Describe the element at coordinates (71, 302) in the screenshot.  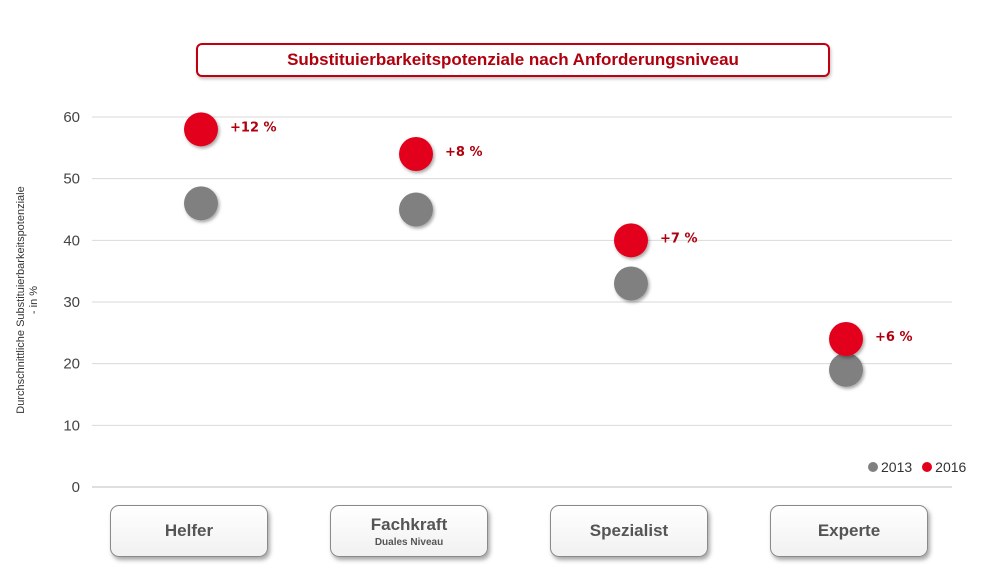
I see `y-tick-label: 30` at that location.